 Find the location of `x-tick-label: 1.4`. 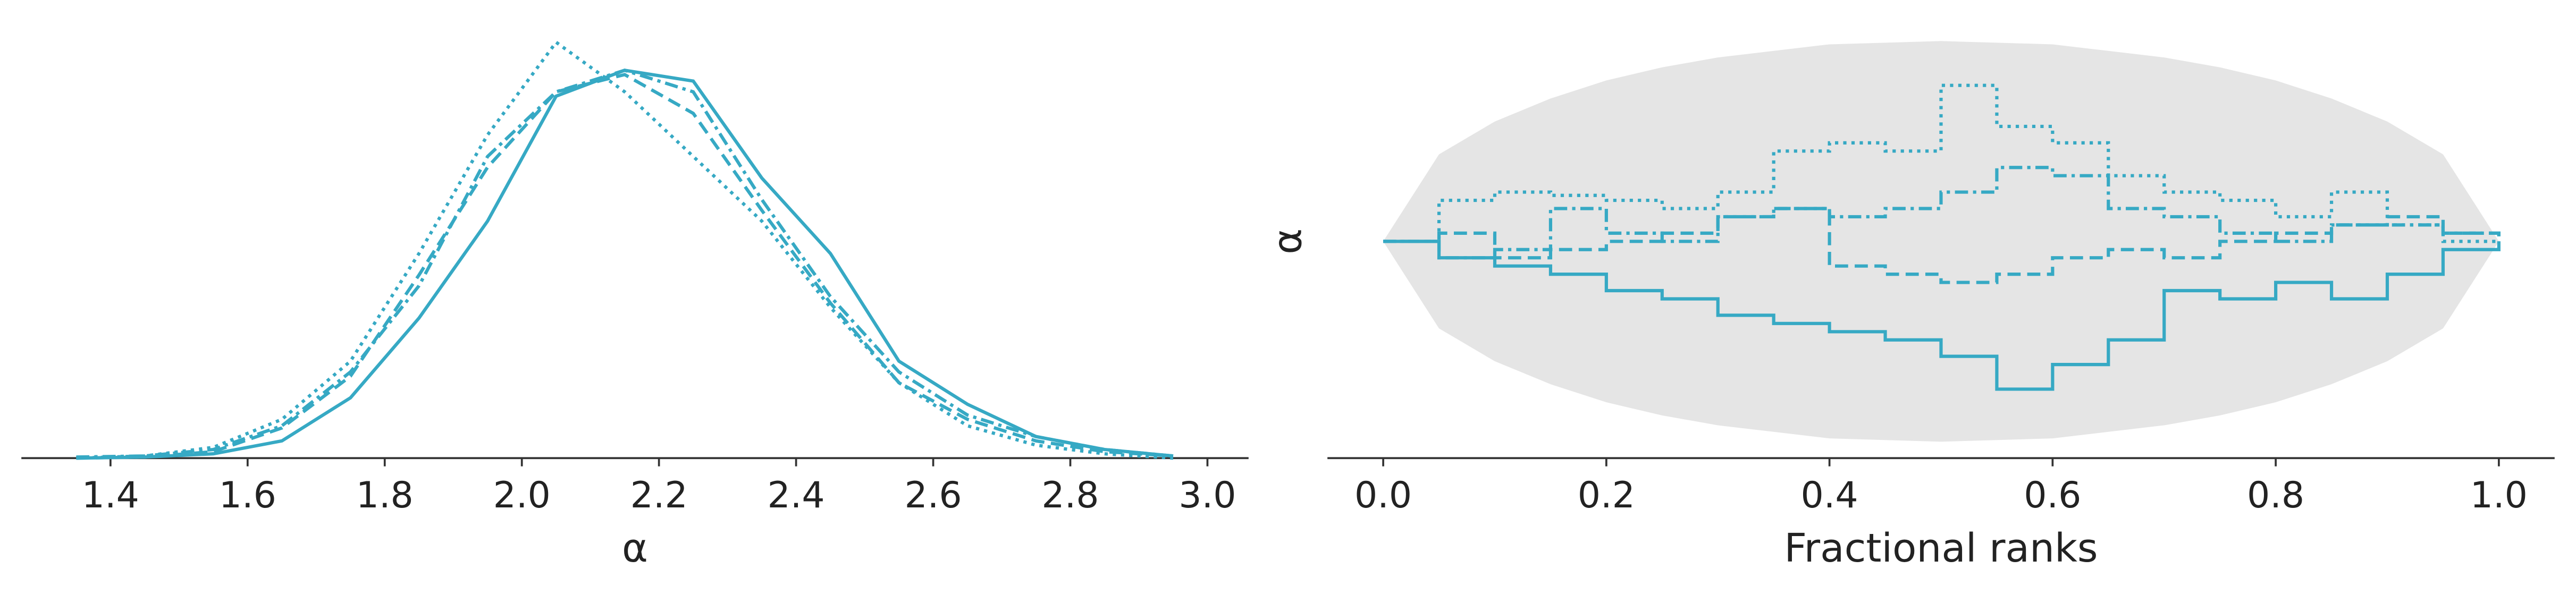

x-tick-label: 1.4 is located at coordinates (110, 495).